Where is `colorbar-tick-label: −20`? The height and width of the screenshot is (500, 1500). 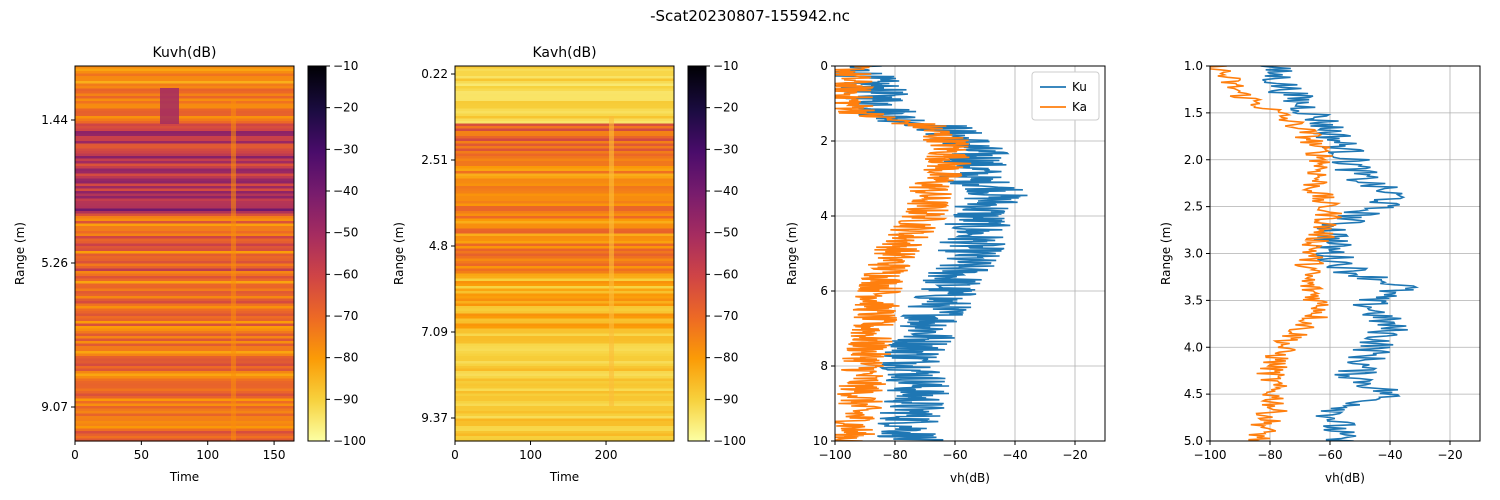
colorbar-tick-label: −20 is located at coordinates (345, 108).